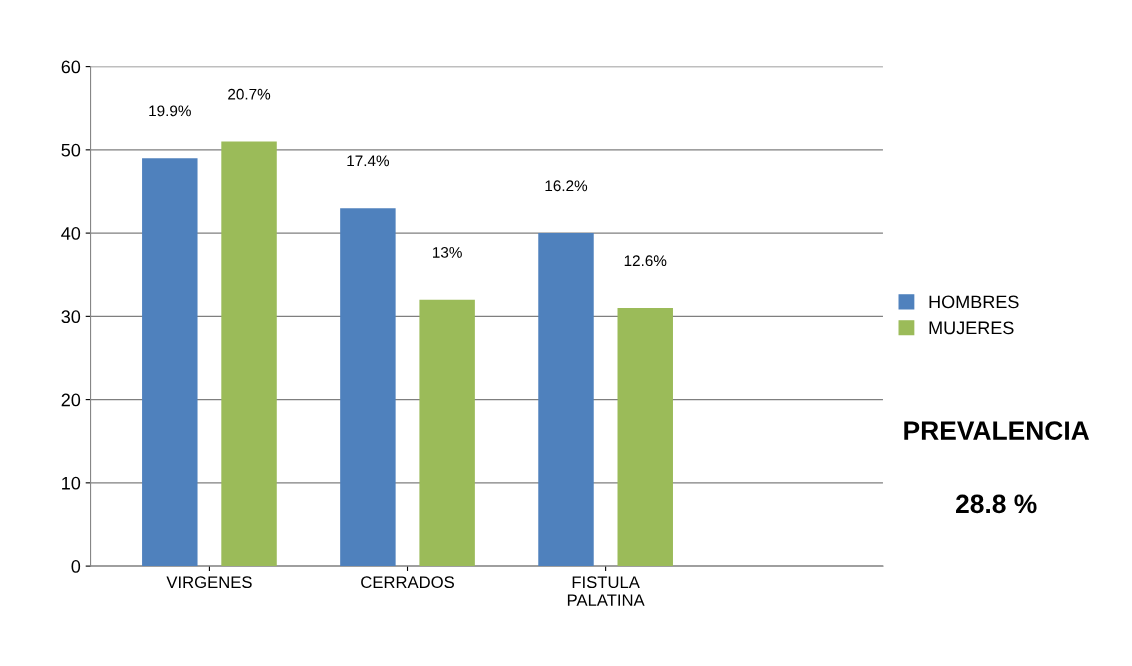 Image resolution: width=1132 pixels, height=666 pixels. Describe the element at coordinates (971, 328) in the screenshot. I see `legend-label: MUJERES` at that location.